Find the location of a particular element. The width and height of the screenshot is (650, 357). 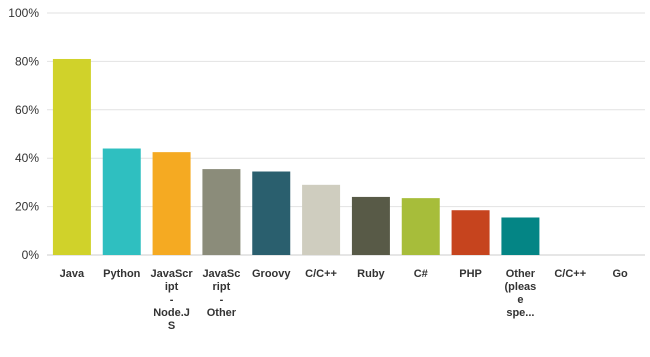

y-tick-label: 100% is located at coordinates (23, 13).